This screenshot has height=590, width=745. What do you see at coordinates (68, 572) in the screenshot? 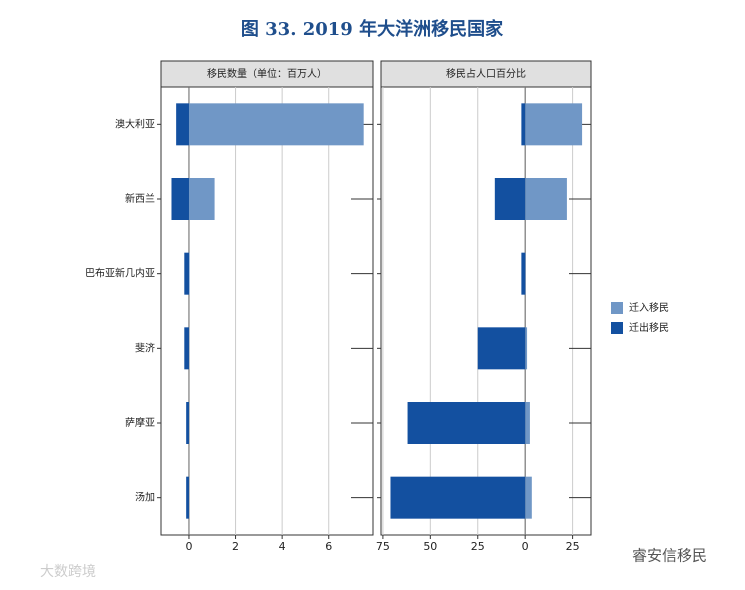
I see `watermark: 大数跨境` at bounding box center [68, 572].